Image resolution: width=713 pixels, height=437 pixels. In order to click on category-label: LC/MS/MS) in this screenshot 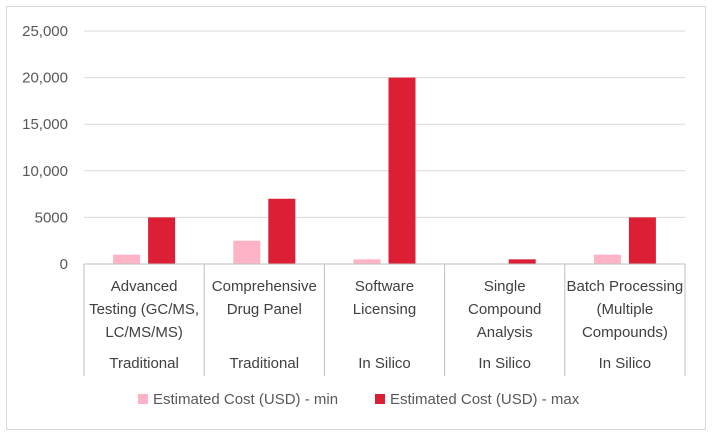, I will do `click(144, 332)`.